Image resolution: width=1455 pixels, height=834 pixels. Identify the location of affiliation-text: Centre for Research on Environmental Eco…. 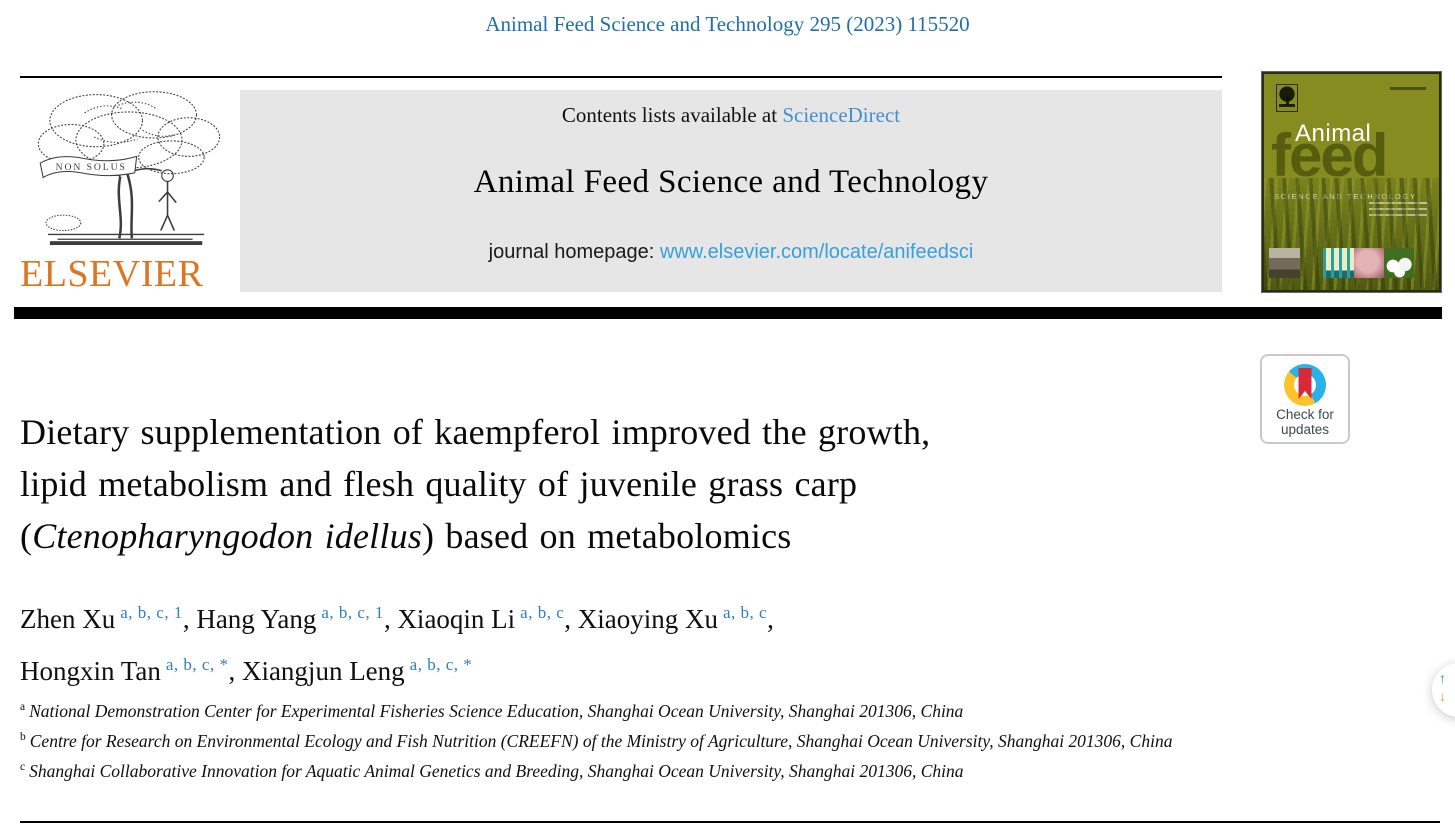
(601, 741).